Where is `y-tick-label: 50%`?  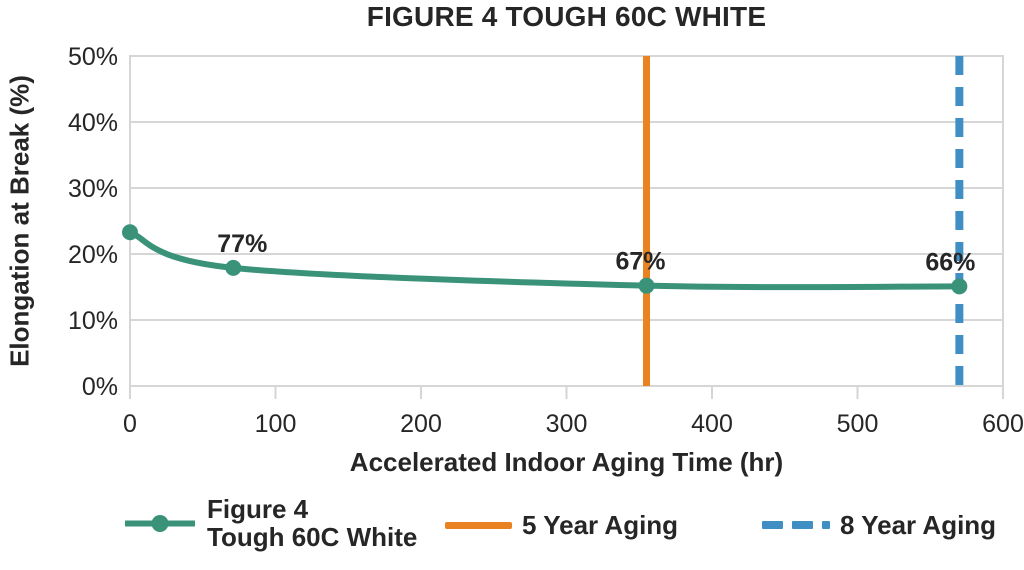
y-tick-label: 50% is located at coordinates (93, 57).